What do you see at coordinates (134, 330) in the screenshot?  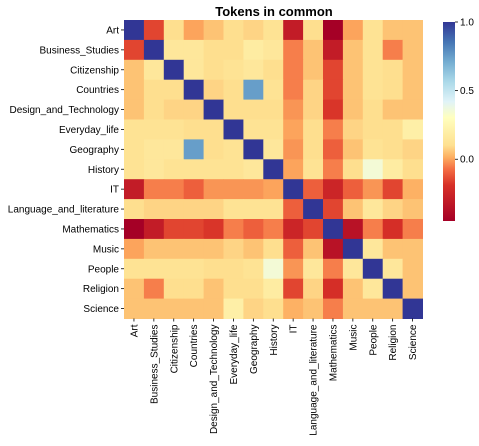 I see `x-tick-label: Art` at bounding box center [134, 330].